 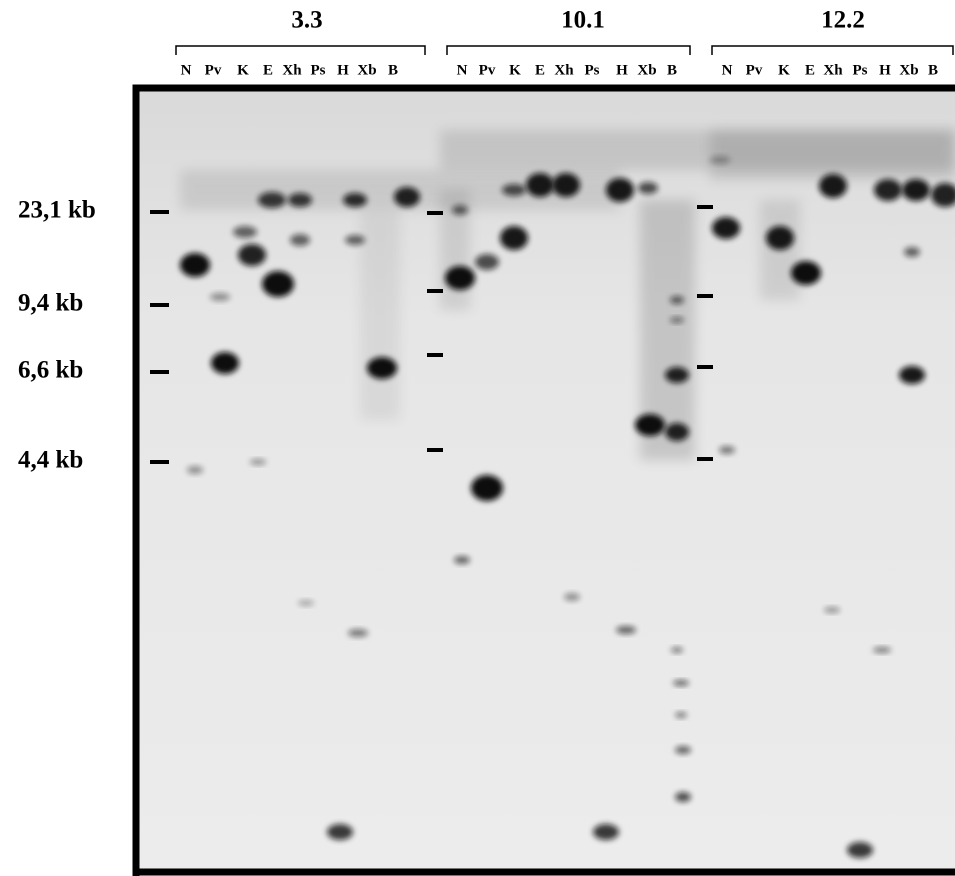 What do you see at coordinates (50, 370) in the screenshot?
I see `marker-label: 6,6 kb` at bounding box center [50, 370].